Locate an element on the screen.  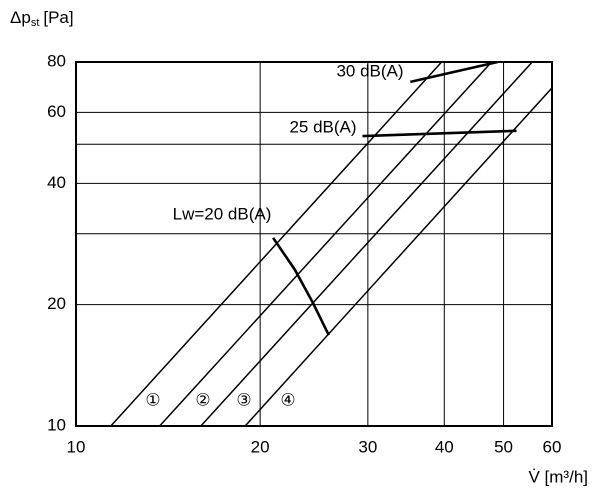
x-axis-label: V̇ [m³/h] is located at coordinates (558, 476).